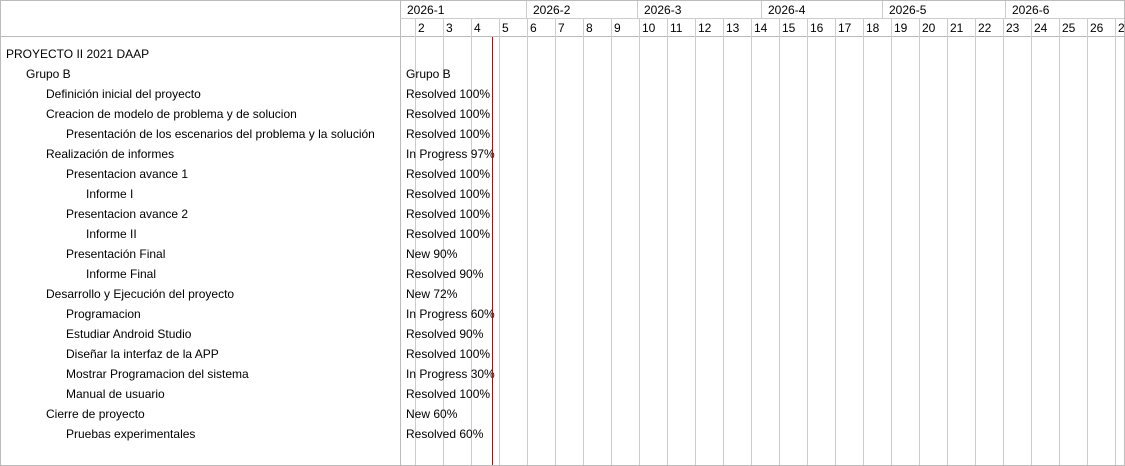 The width and height of the screenshot is (1125, 466). Describe the element at coordinates (157, 374) in the screenshot. I see `task-subject: Mostrar Programacion del sistema` at that location.